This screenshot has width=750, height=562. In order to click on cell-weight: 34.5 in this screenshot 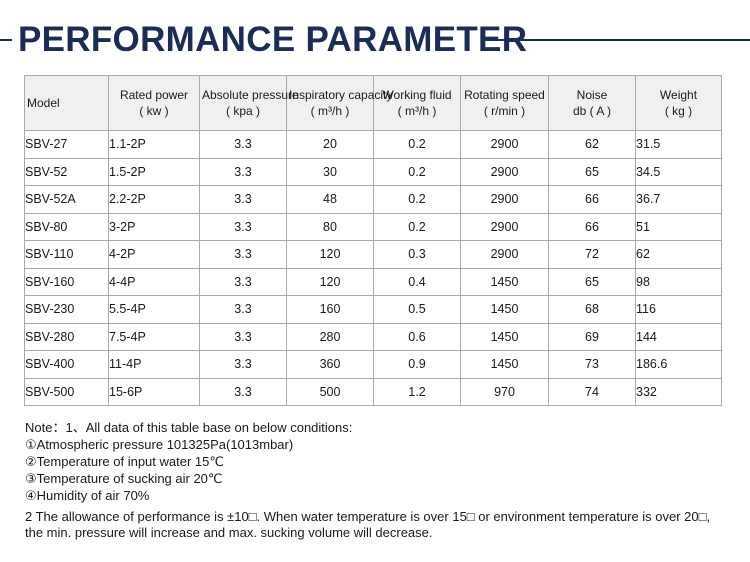, I will do `click(678, 171)`.